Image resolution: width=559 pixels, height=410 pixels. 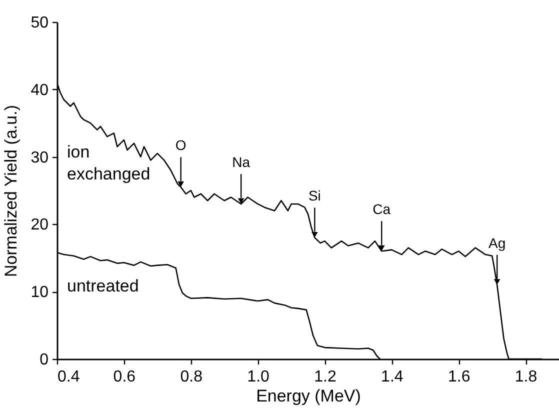 I want to click on x-tick-label: 1.8, so click(x=526, y=377).